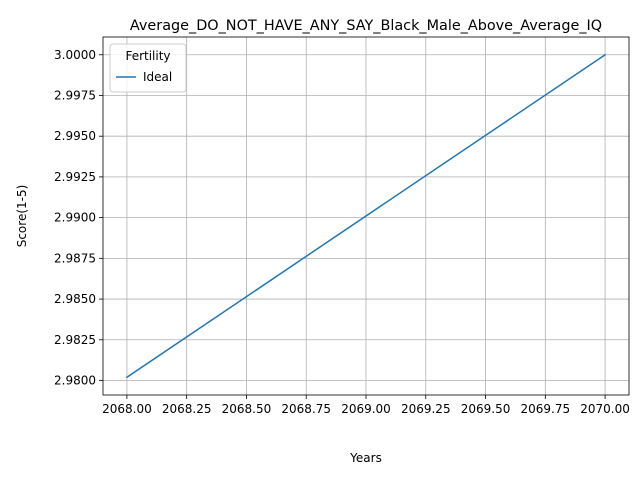  Describe the element at coordinates (75, 136) in the screenshot. I see `y-tick-label: 2.9950` at that location.